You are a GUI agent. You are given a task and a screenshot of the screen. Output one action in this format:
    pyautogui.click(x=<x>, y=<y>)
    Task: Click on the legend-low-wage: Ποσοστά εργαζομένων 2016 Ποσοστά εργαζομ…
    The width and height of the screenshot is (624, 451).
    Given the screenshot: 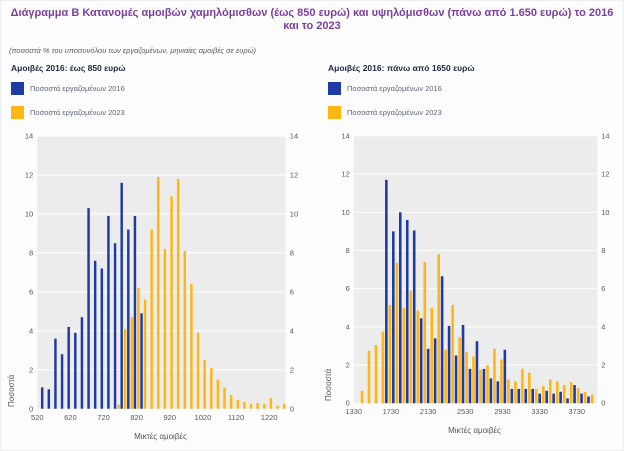 What is the action you would take?
    pyautogui.click(x=161, y=100)
    